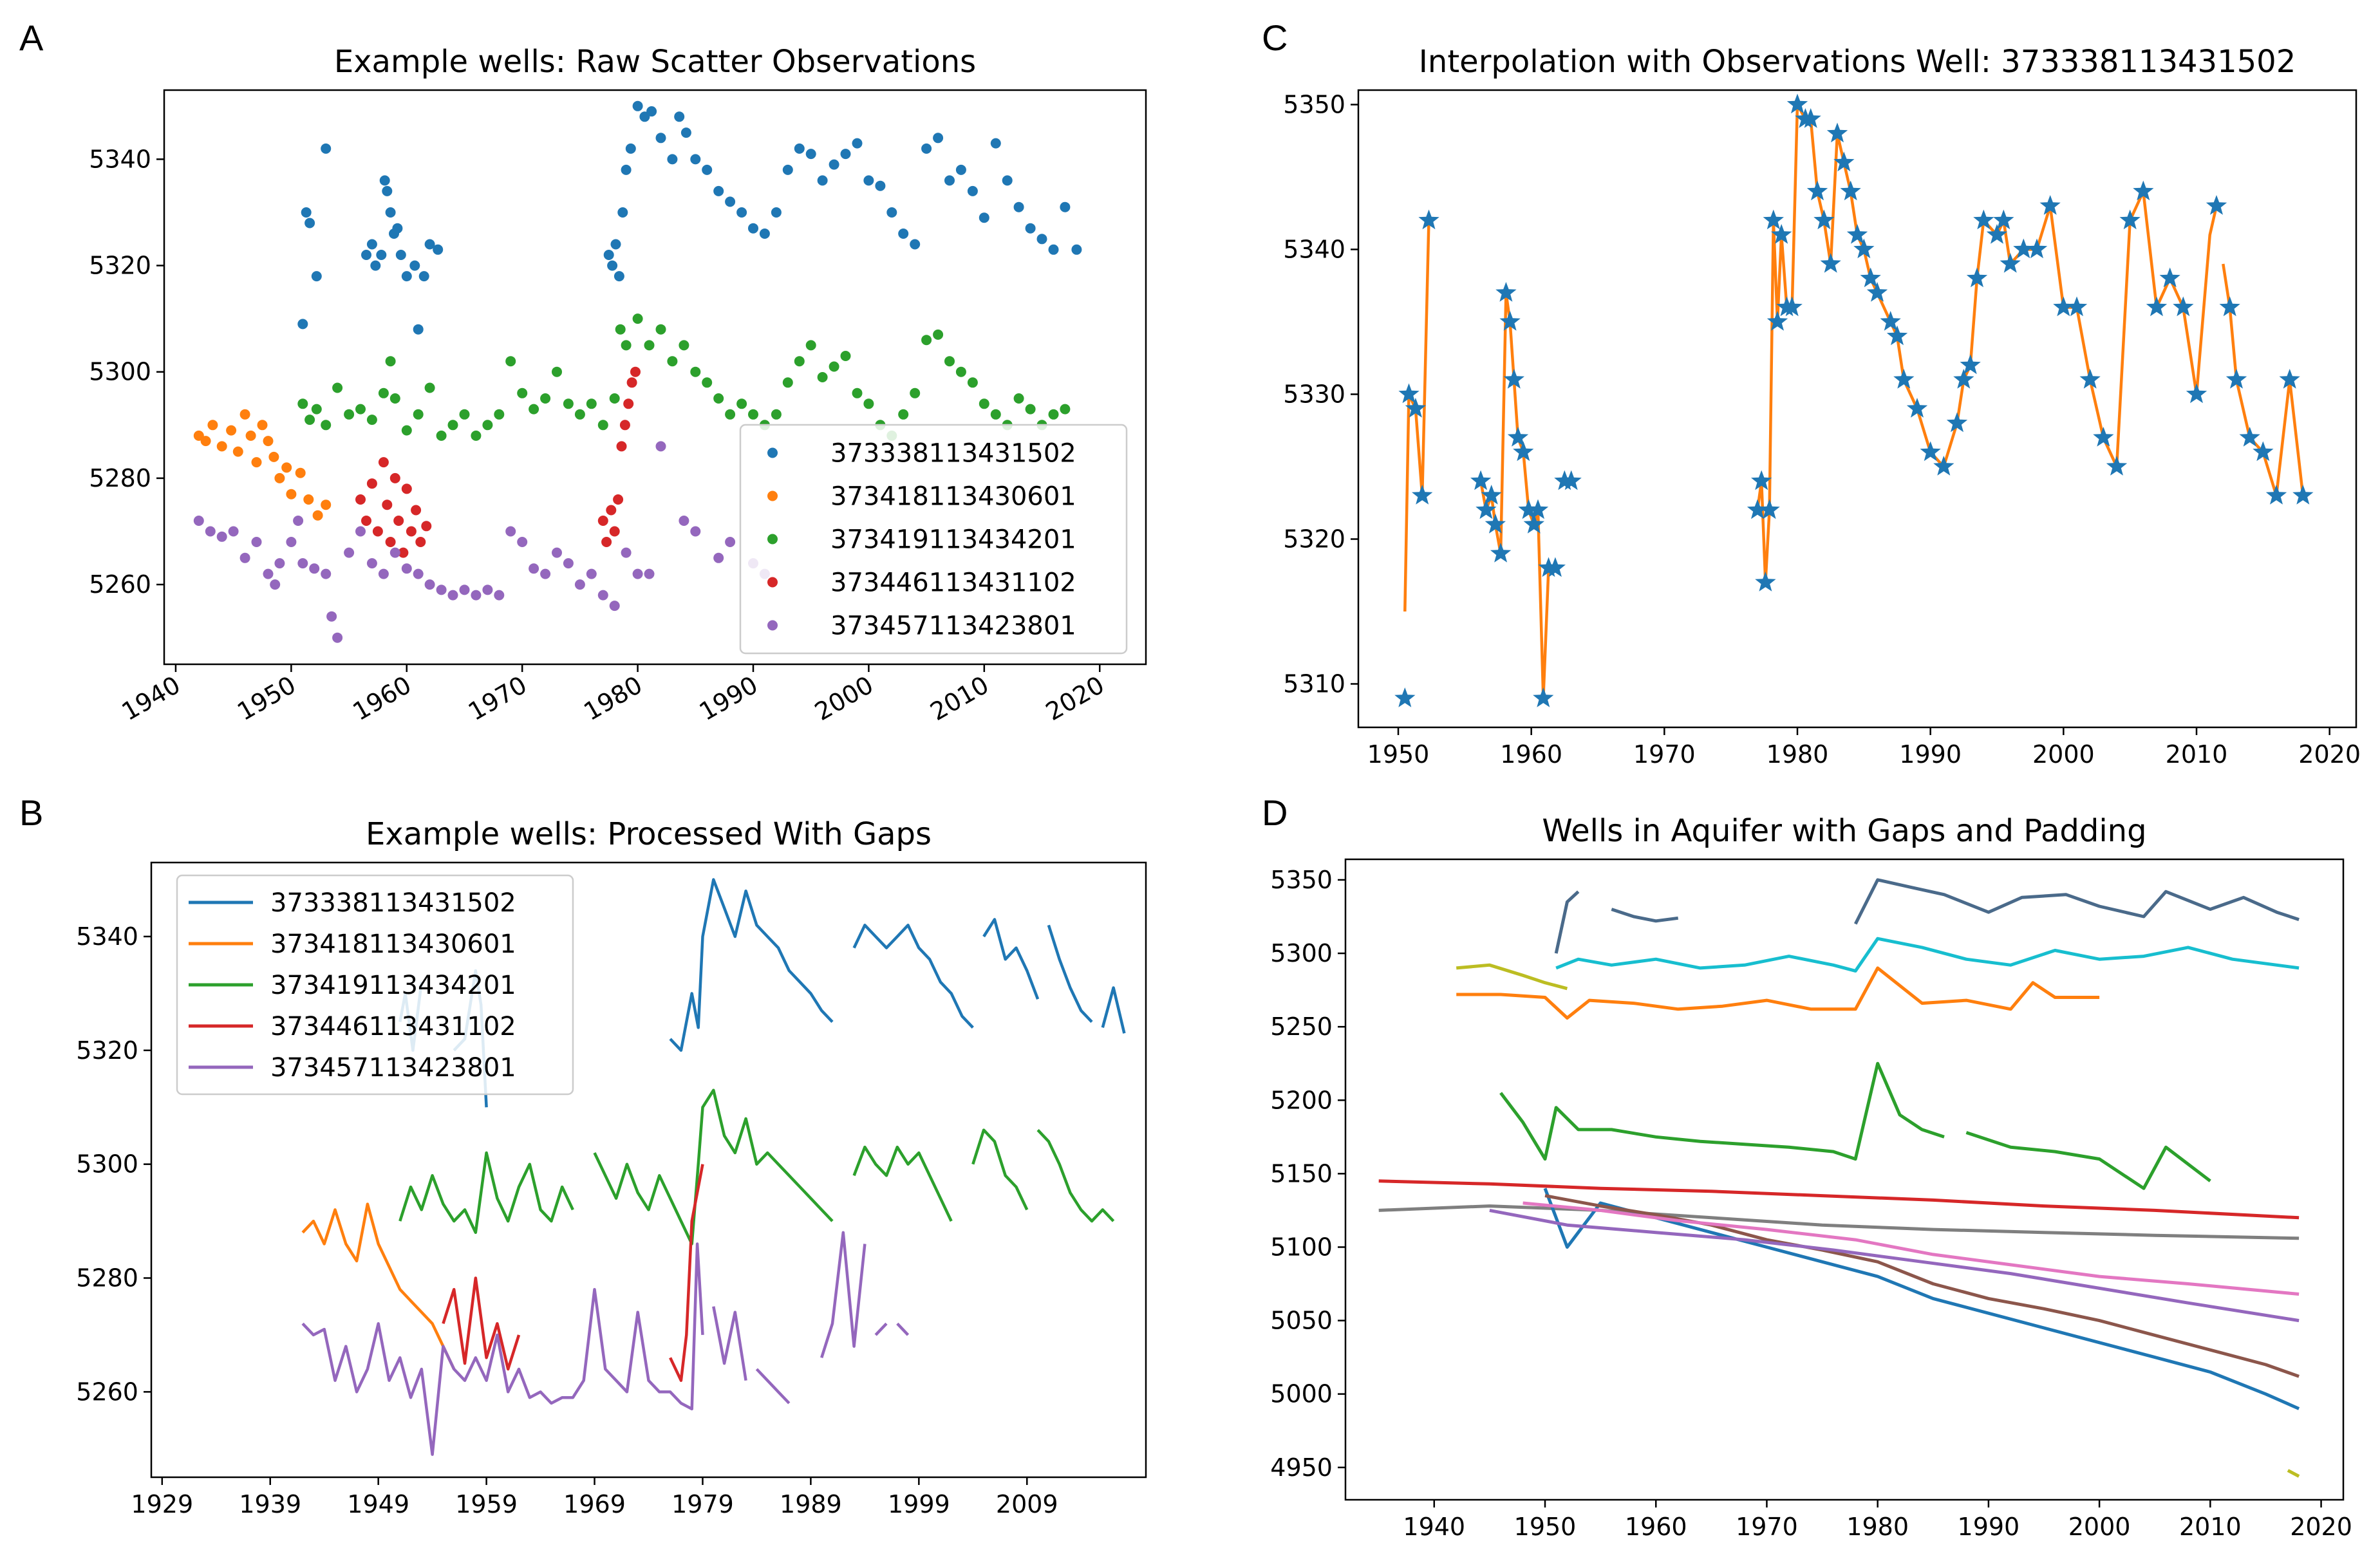  I want to click on legend-label-a-3: 373446113431102, so click(953, 583).